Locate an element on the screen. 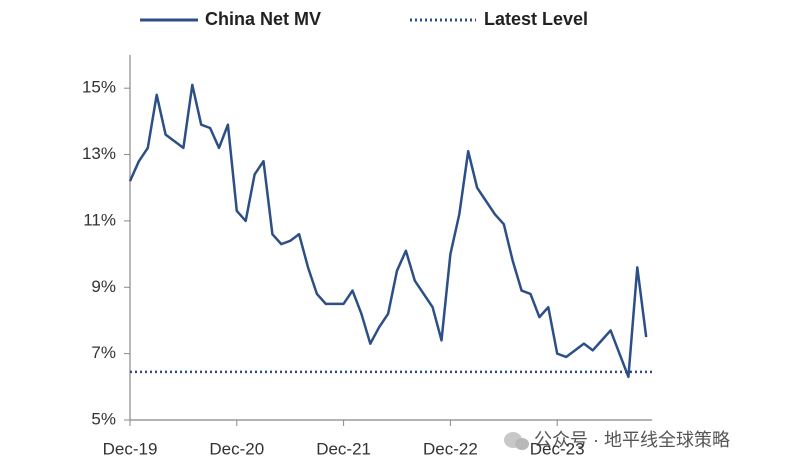 The height and width of the screenshot is (474, 802). watermark-icon is located at coordinates (516, 441).